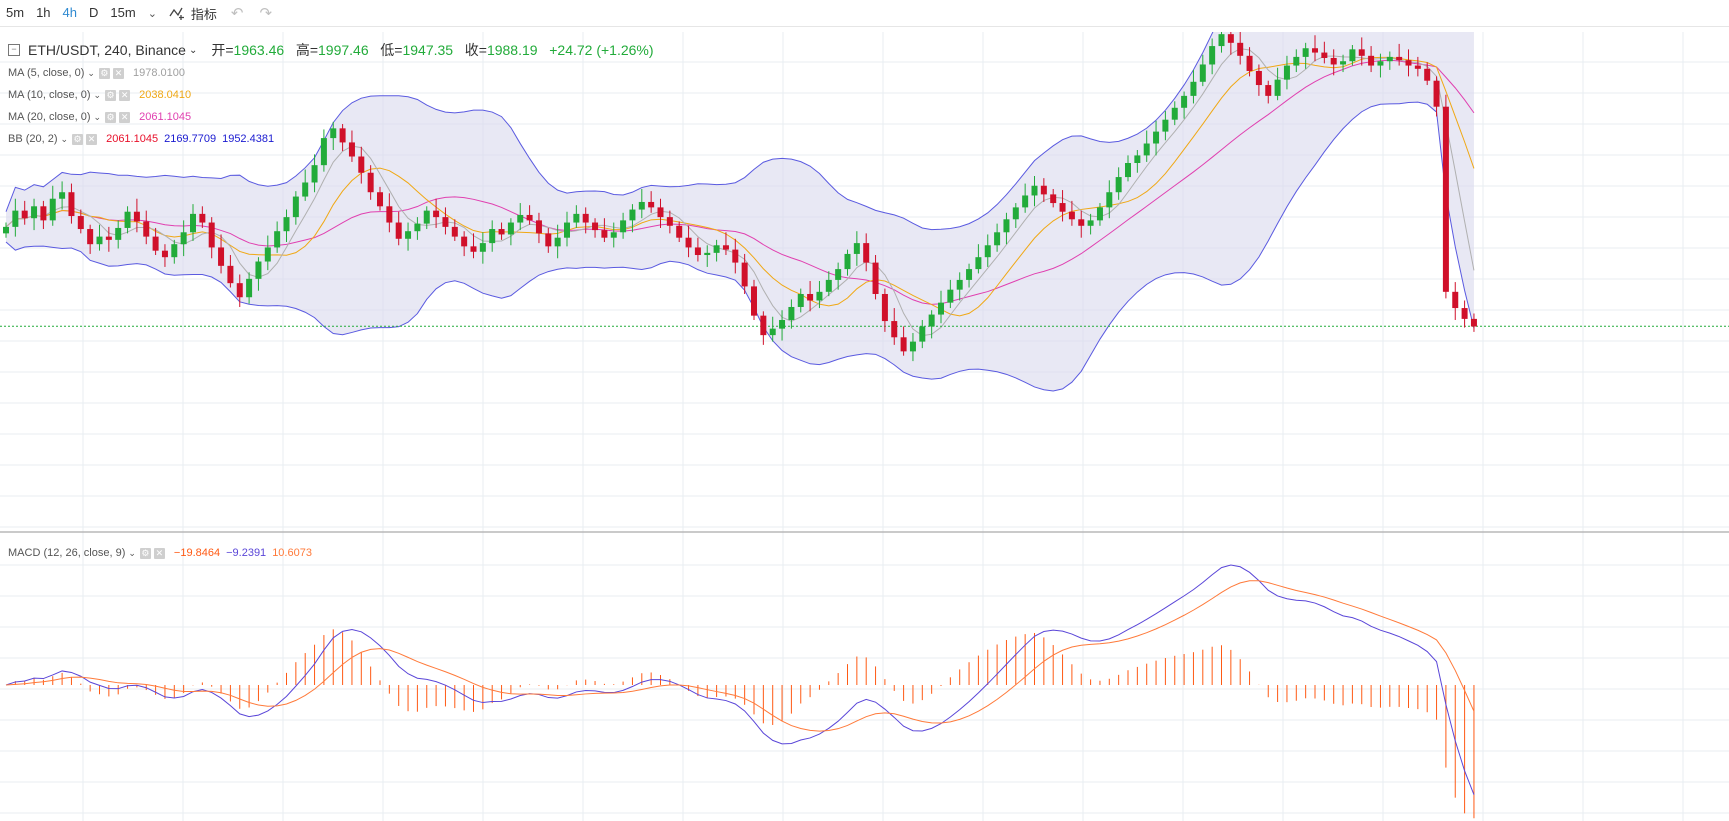 The height and width of the screenshot is (821, 1729). What do you see at coordinates (67, 553) in the screenshot?
I see `macd-label: MACD (12, 26, close, 9)` at bounding box center [67, 553].